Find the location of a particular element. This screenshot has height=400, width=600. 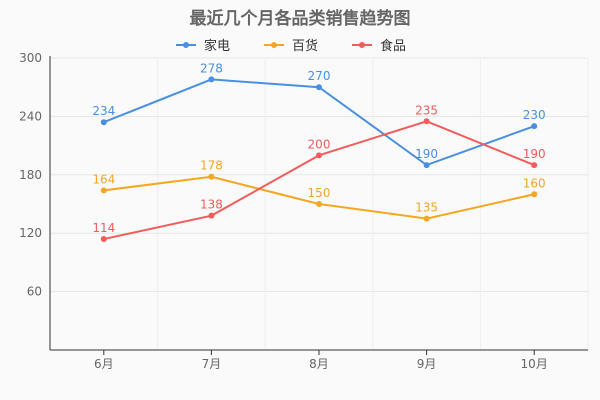

legend-item: 食品 is located at coordinates (379, 46).